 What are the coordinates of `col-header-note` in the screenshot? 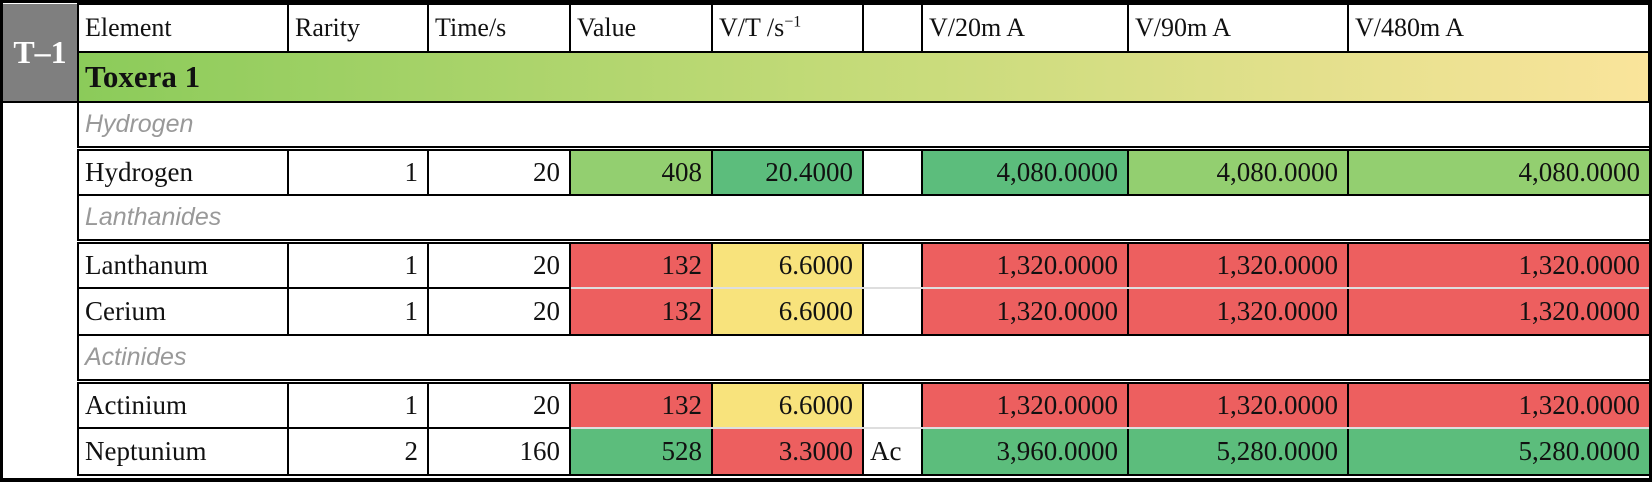 It's located at (892, 28).